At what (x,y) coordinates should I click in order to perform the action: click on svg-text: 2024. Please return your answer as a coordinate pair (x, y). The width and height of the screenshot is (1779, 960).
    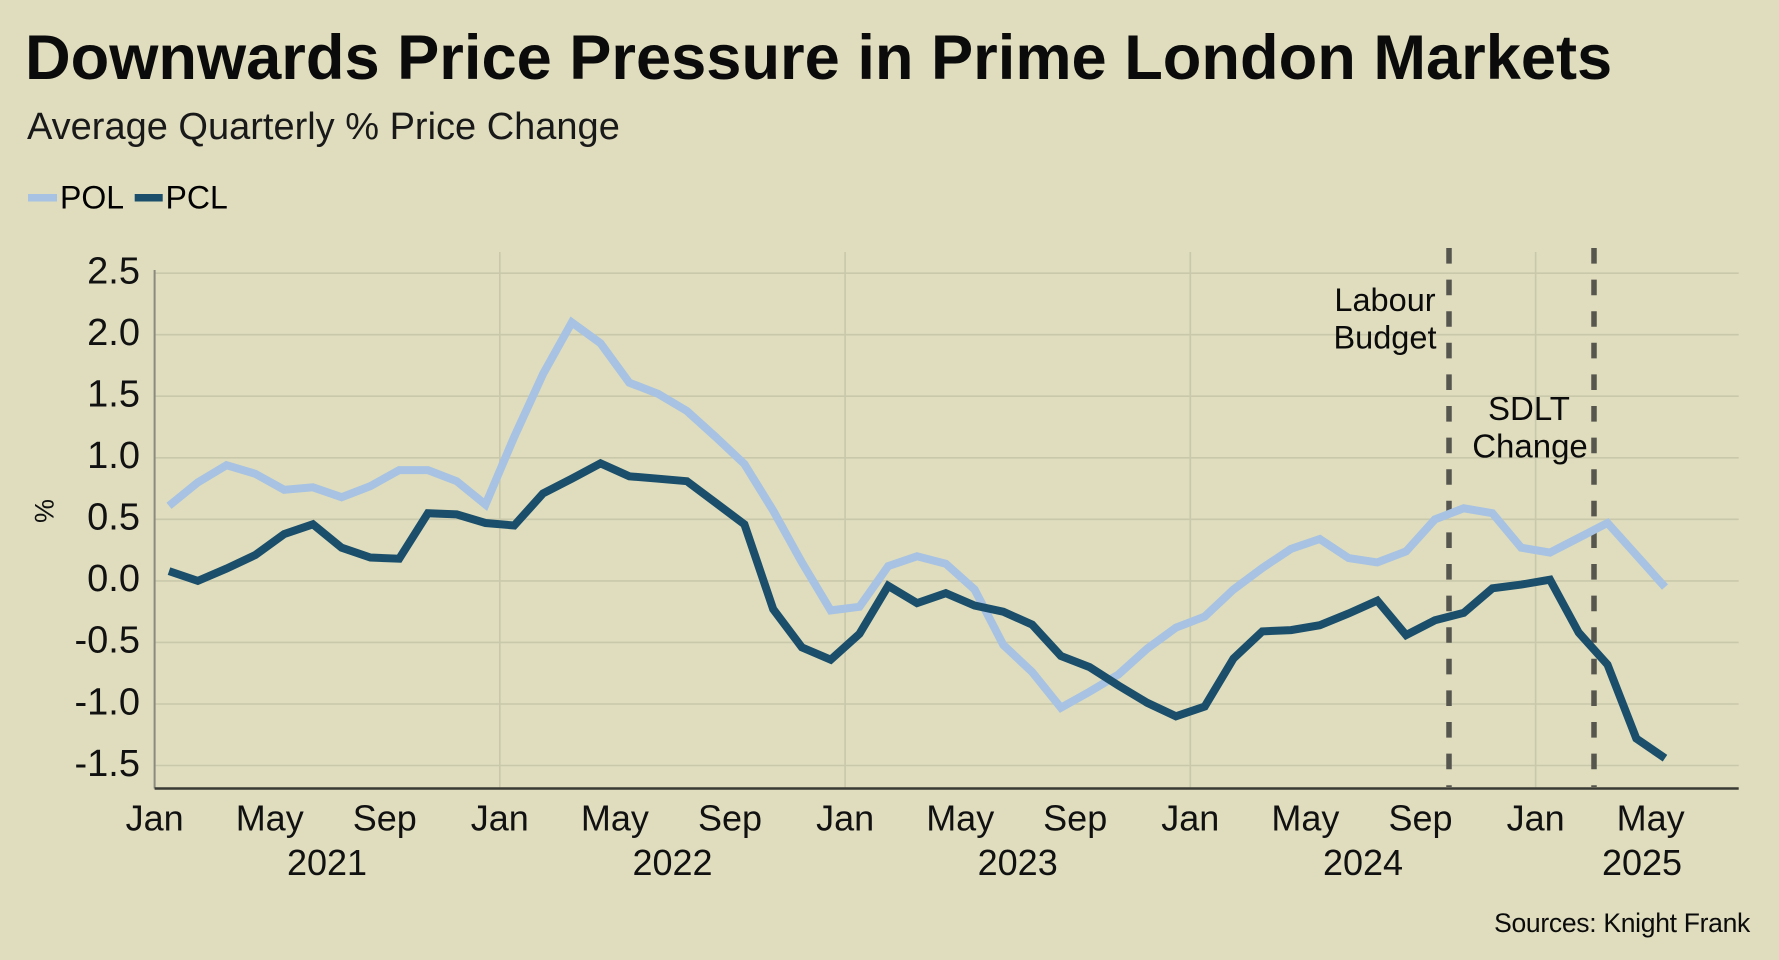
    Looking at the image, I should click on (1363, 862).